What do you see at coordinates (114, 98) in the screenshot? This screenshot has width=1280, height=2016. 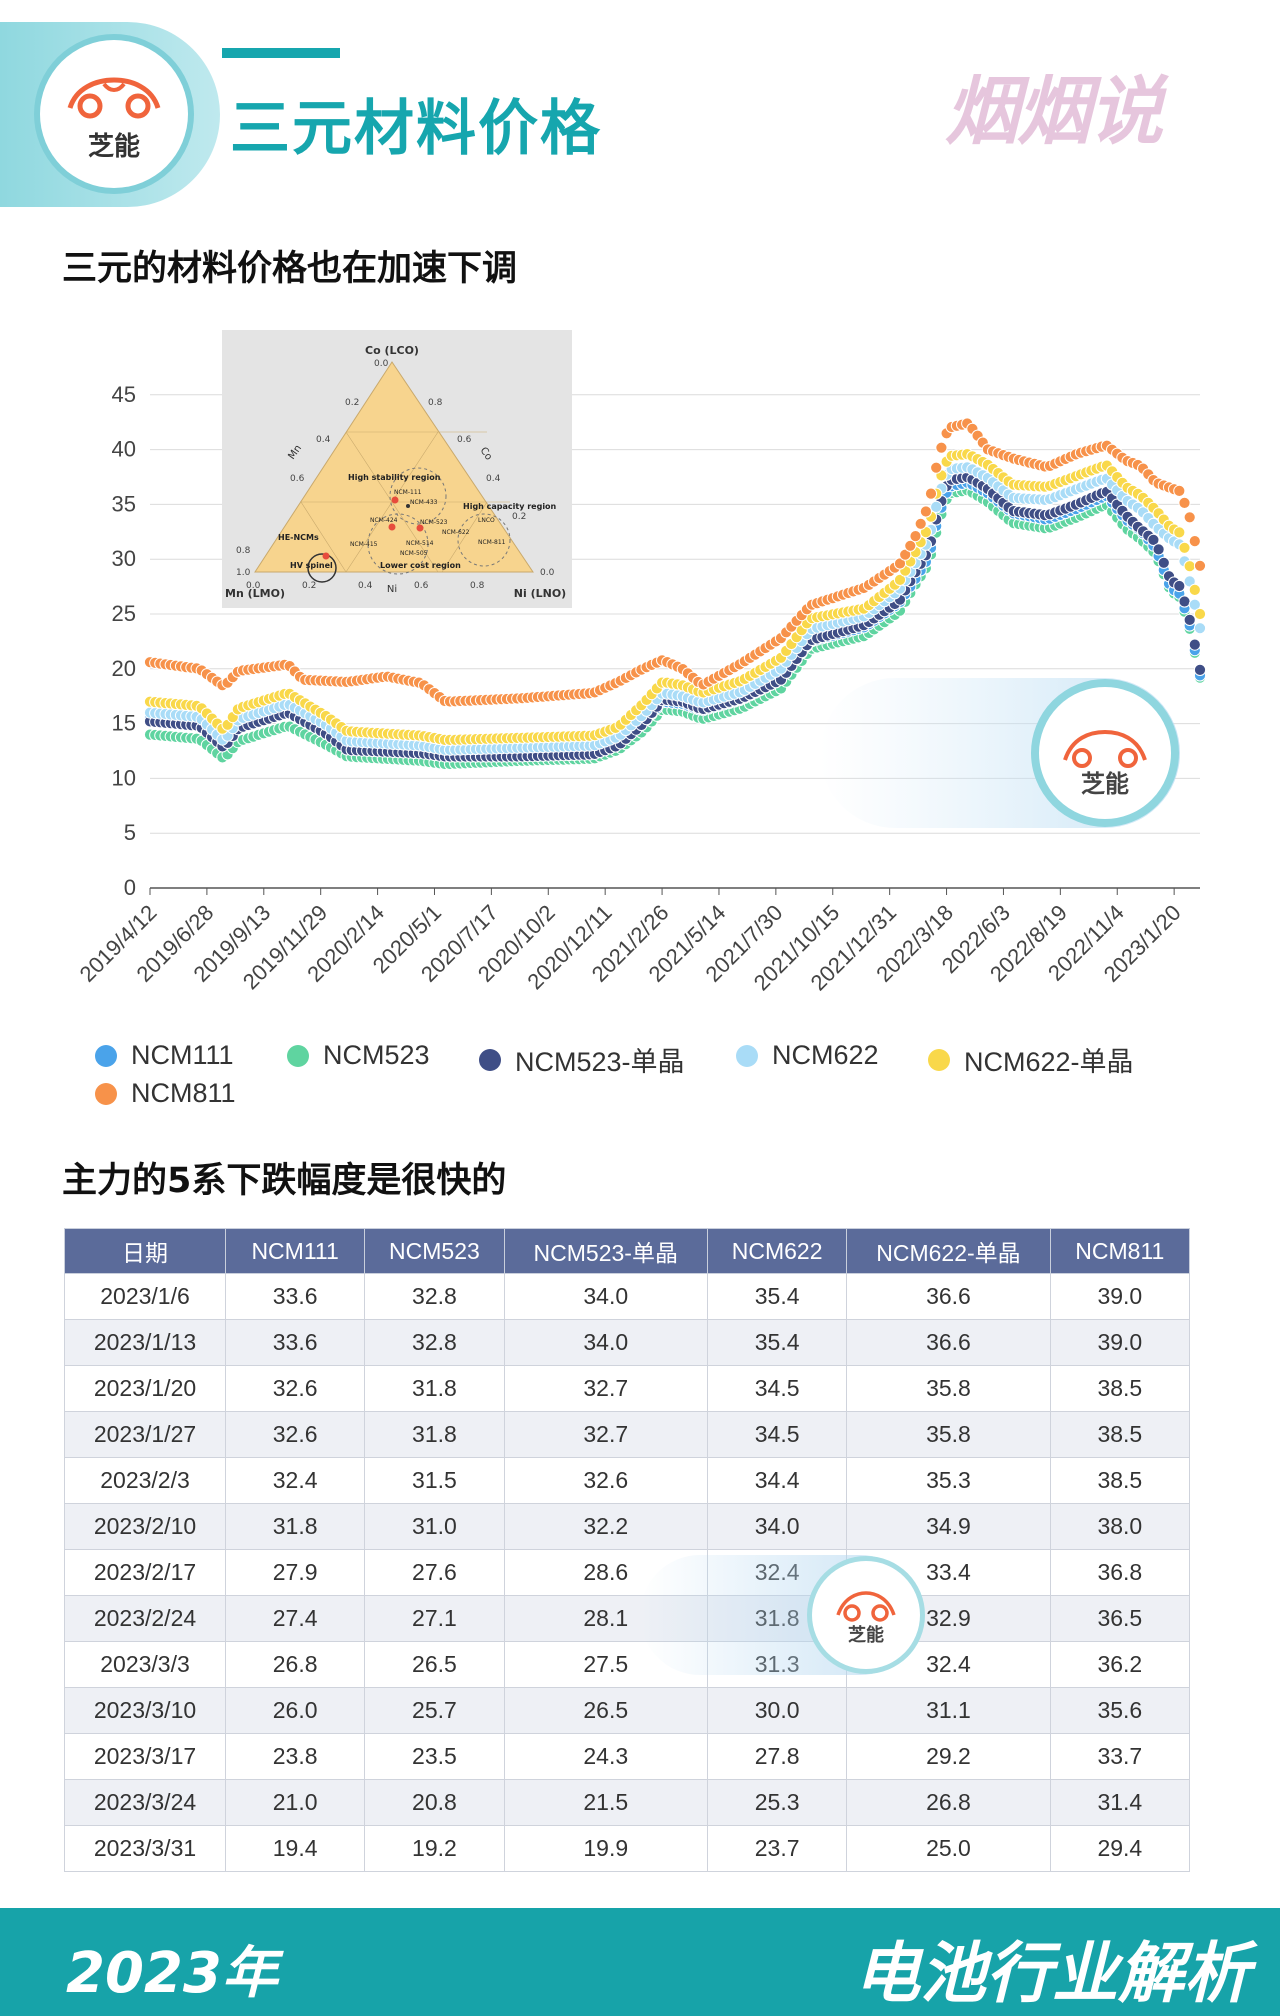 I see `car-logo-icon` at bounding box center [114, 98].